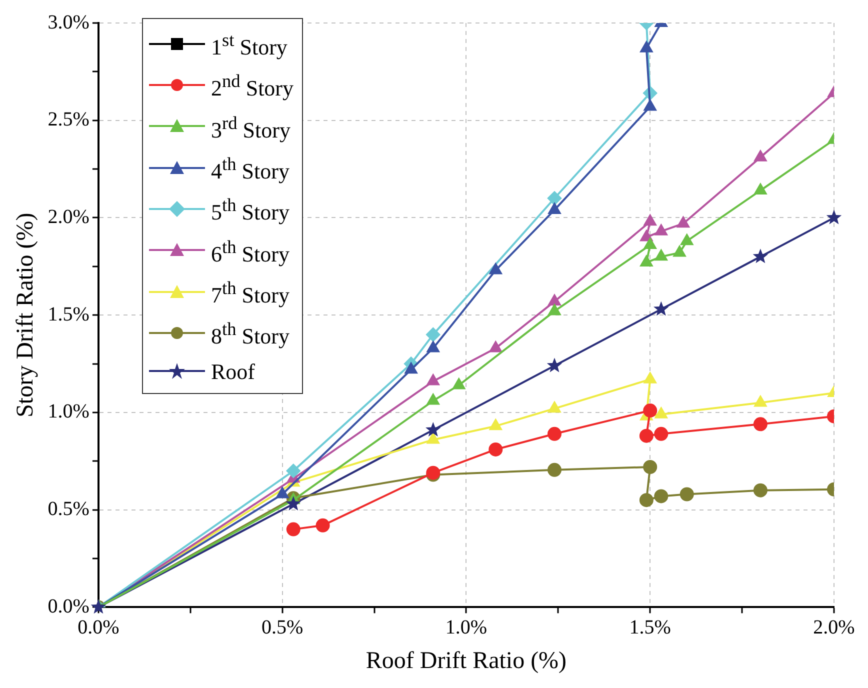  What do you see at coordinates (250, 210) in the screenshot?
I see `legend-label: 5$^{th}$ Story` at bounding box center [250, 210].